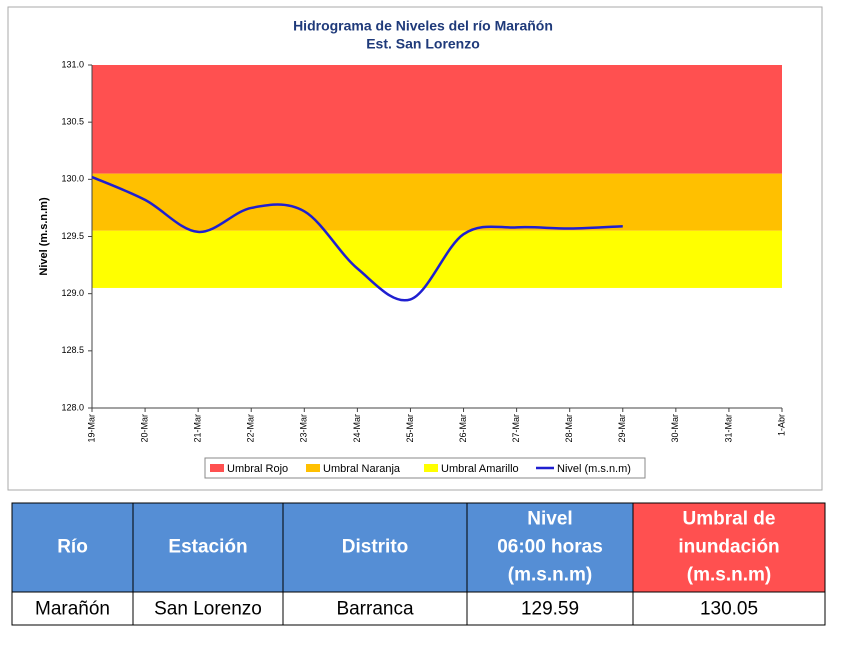 The image size is (860, 647). What do you see at coordinates (72, 64) in the screenshot?
I see `y-tick-label: 131.0` at bounding box center [72, 64].